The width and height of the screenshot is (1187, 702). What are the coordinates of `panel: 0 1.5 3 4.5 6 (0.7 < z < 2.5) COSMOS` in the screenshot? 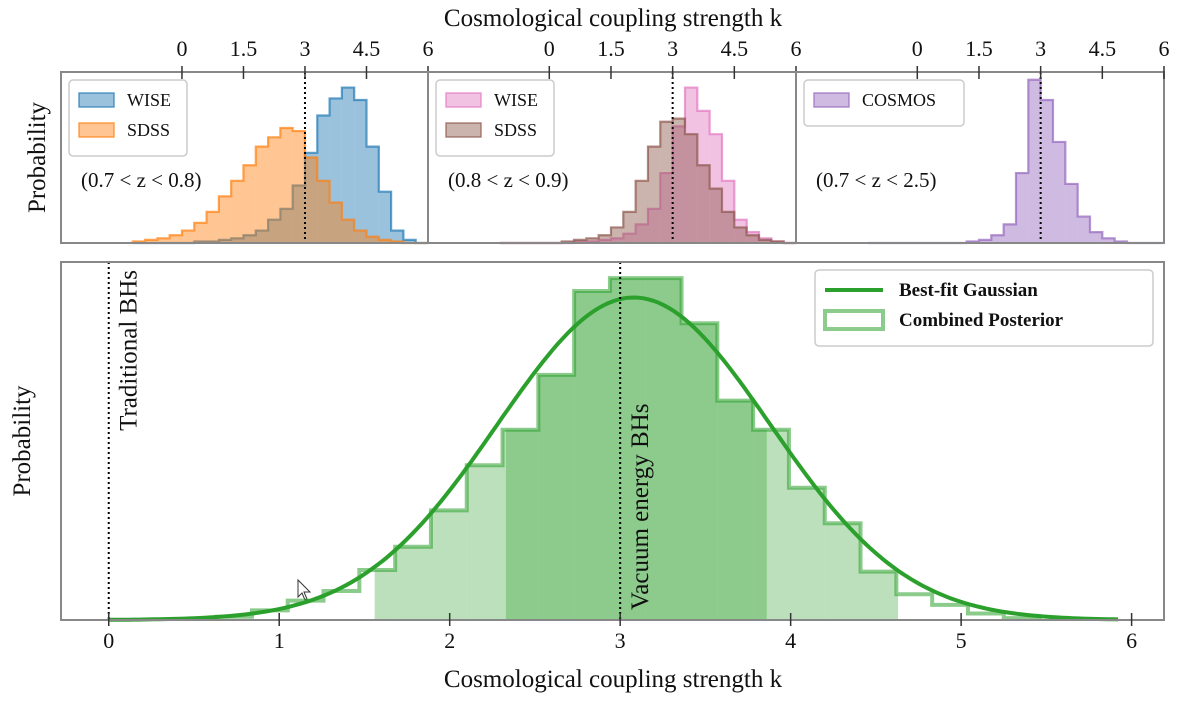 It's located at (982, 140).